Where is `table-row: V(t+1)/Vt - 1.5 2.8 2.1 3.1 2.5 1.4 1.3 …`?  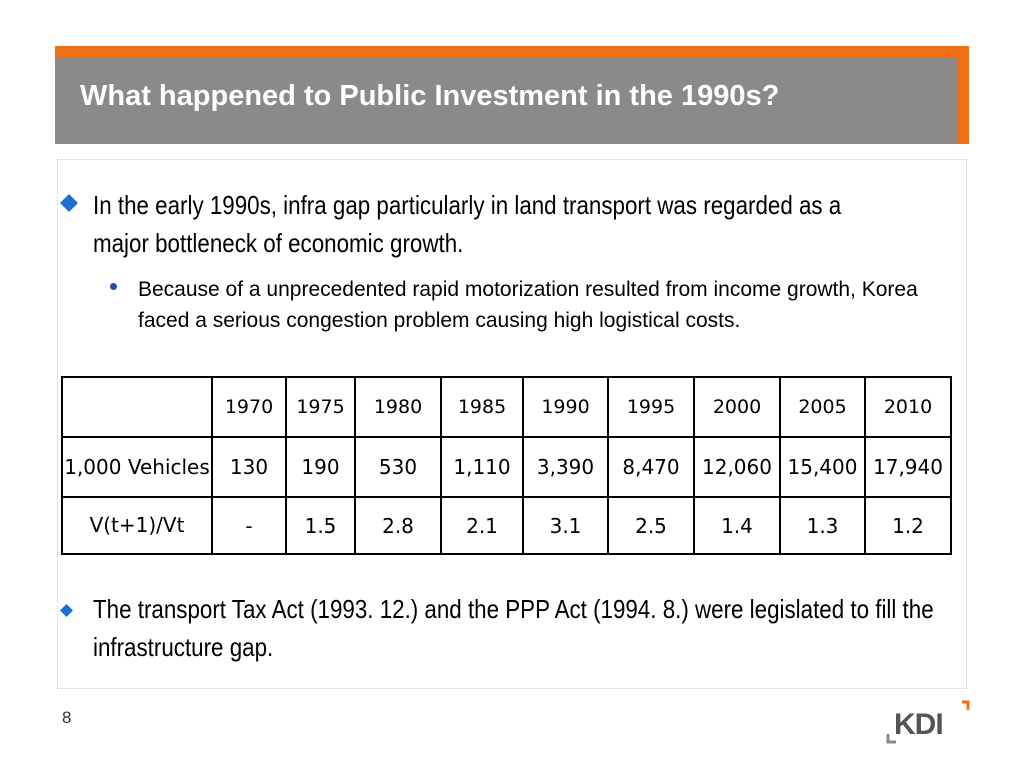 table-row: V(t+1)/Vt - 1.5 2.8 2.1 3.1 2.5 1.4 1.3 … is located at coordinates (506, 525).